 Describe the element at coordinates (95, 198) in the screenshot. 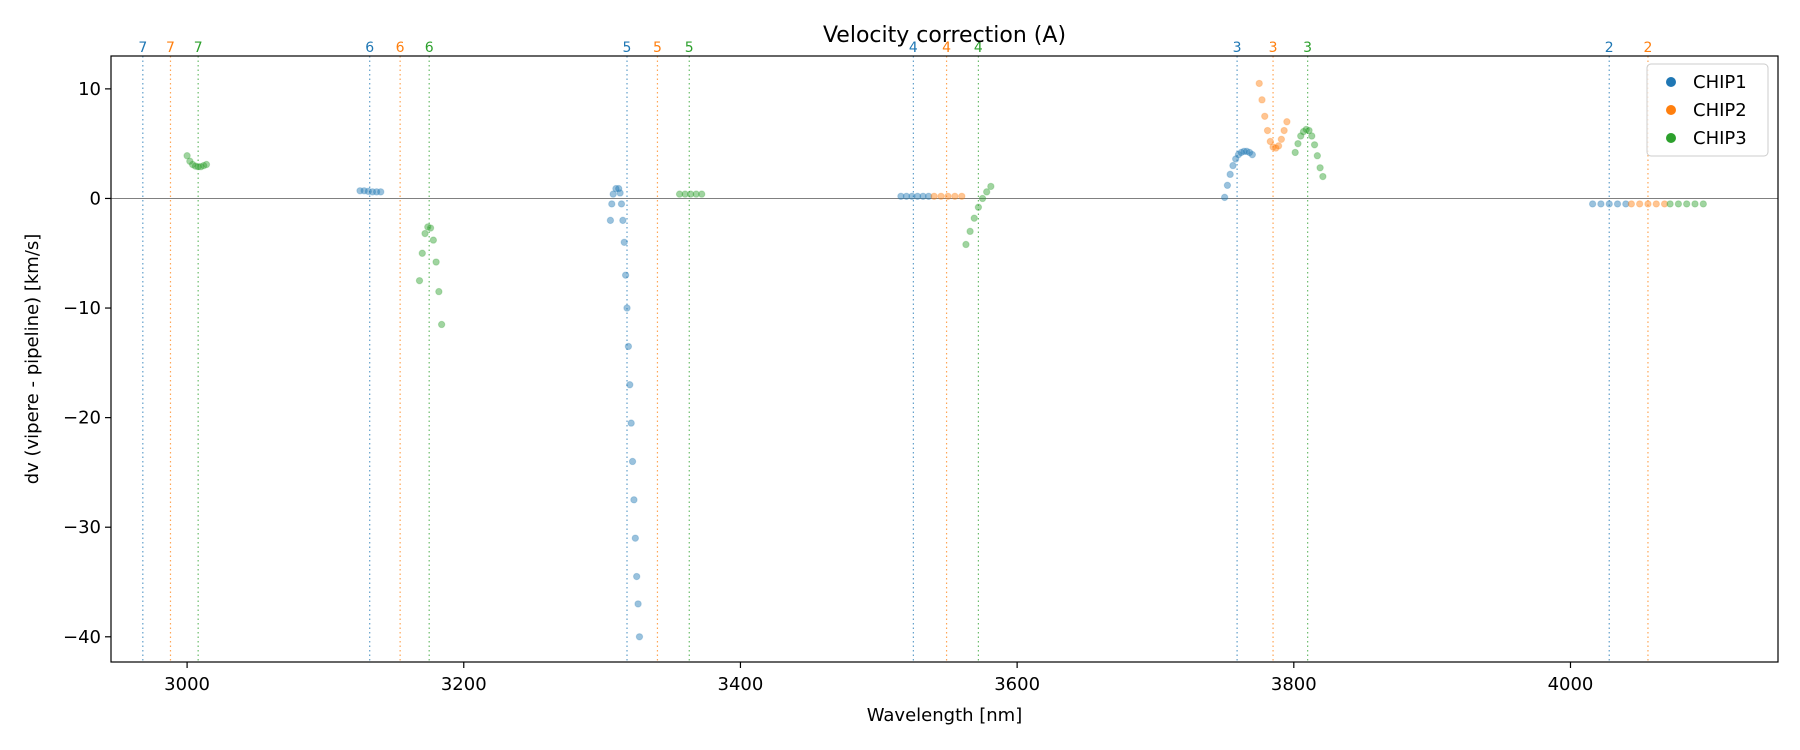

I see `y-tick-label: 0` at that location.